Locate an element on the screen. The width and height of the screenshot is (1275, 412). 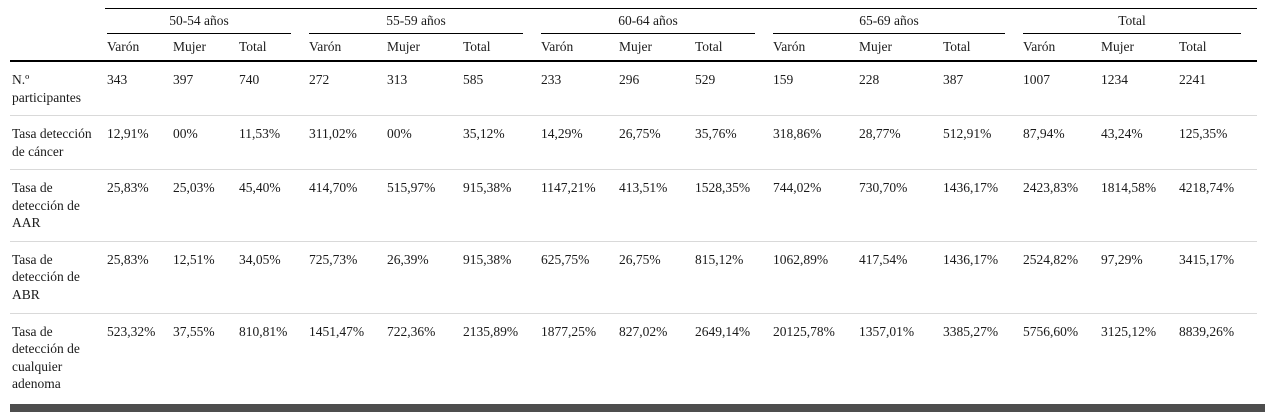
column-group-label: Total is located at coordinates (1132, 22).